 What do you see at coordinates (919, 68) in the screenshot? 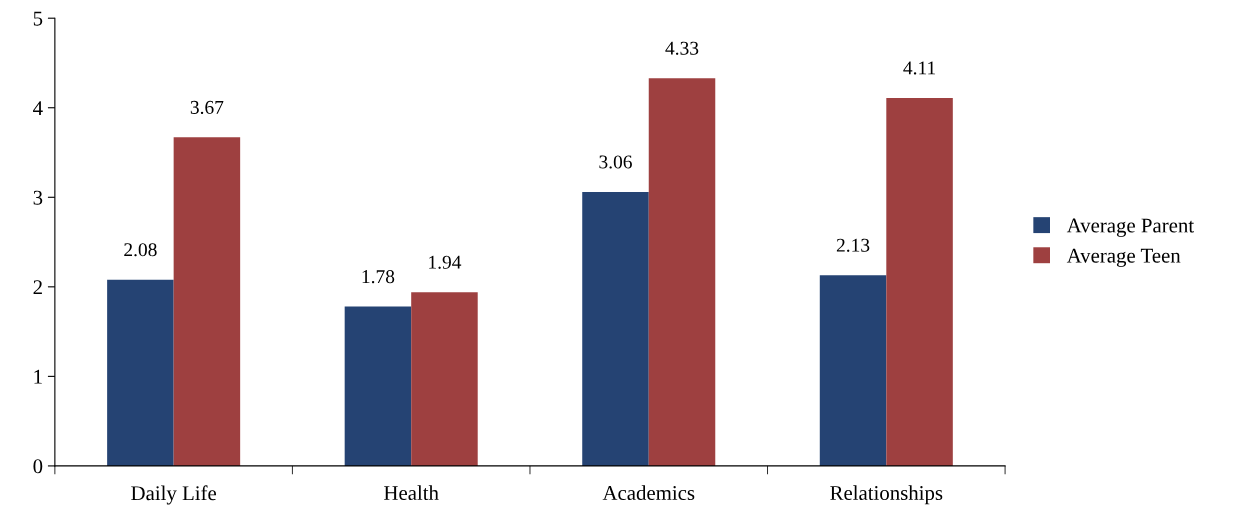
I see `data-label: 4.11` at bounding box center [919, 68].